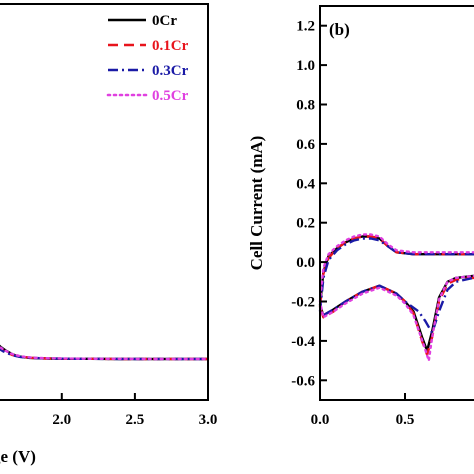  I want to click on right-y-axis-title: Cell Current (mA), so click(256, 203).